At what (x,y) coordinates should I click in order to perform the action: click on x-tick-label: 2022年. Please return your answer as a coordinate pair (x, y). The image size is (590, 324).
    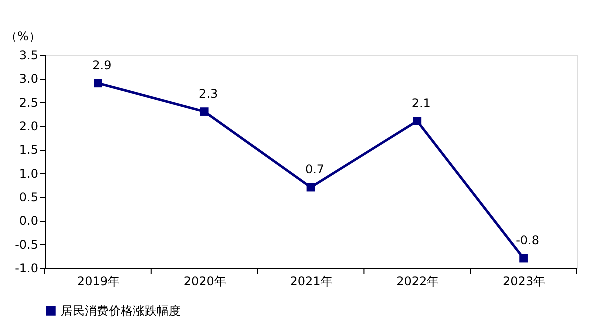
    Looking at the image, I should click on (418, 281).